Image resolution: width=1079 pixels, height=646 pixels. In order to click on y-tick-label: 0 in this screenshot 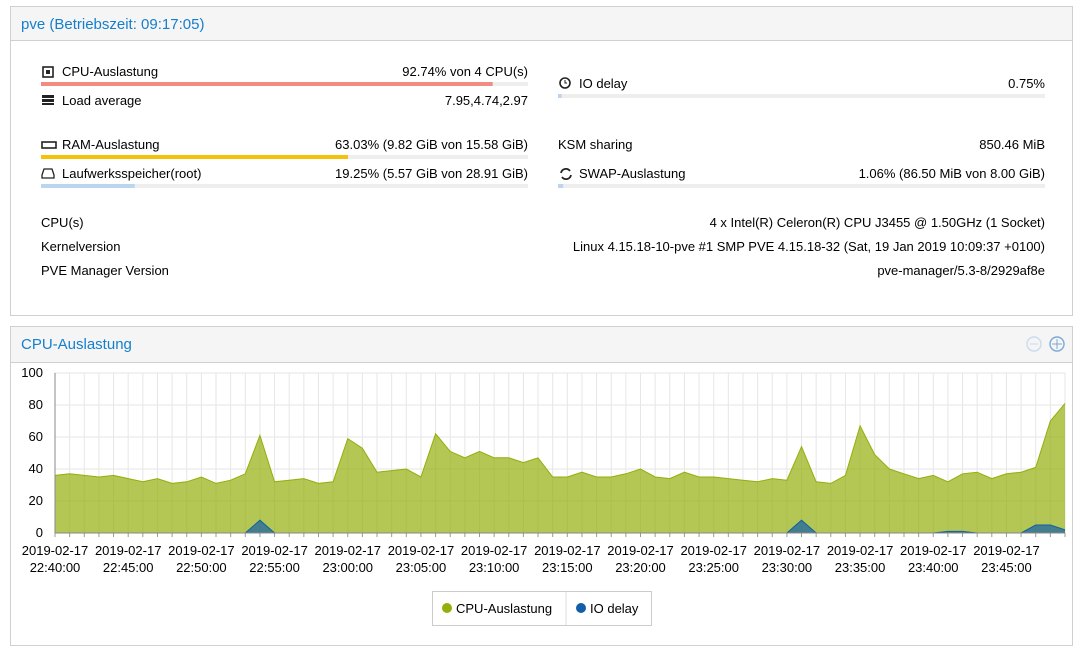, I will do `click(39, 532)`.